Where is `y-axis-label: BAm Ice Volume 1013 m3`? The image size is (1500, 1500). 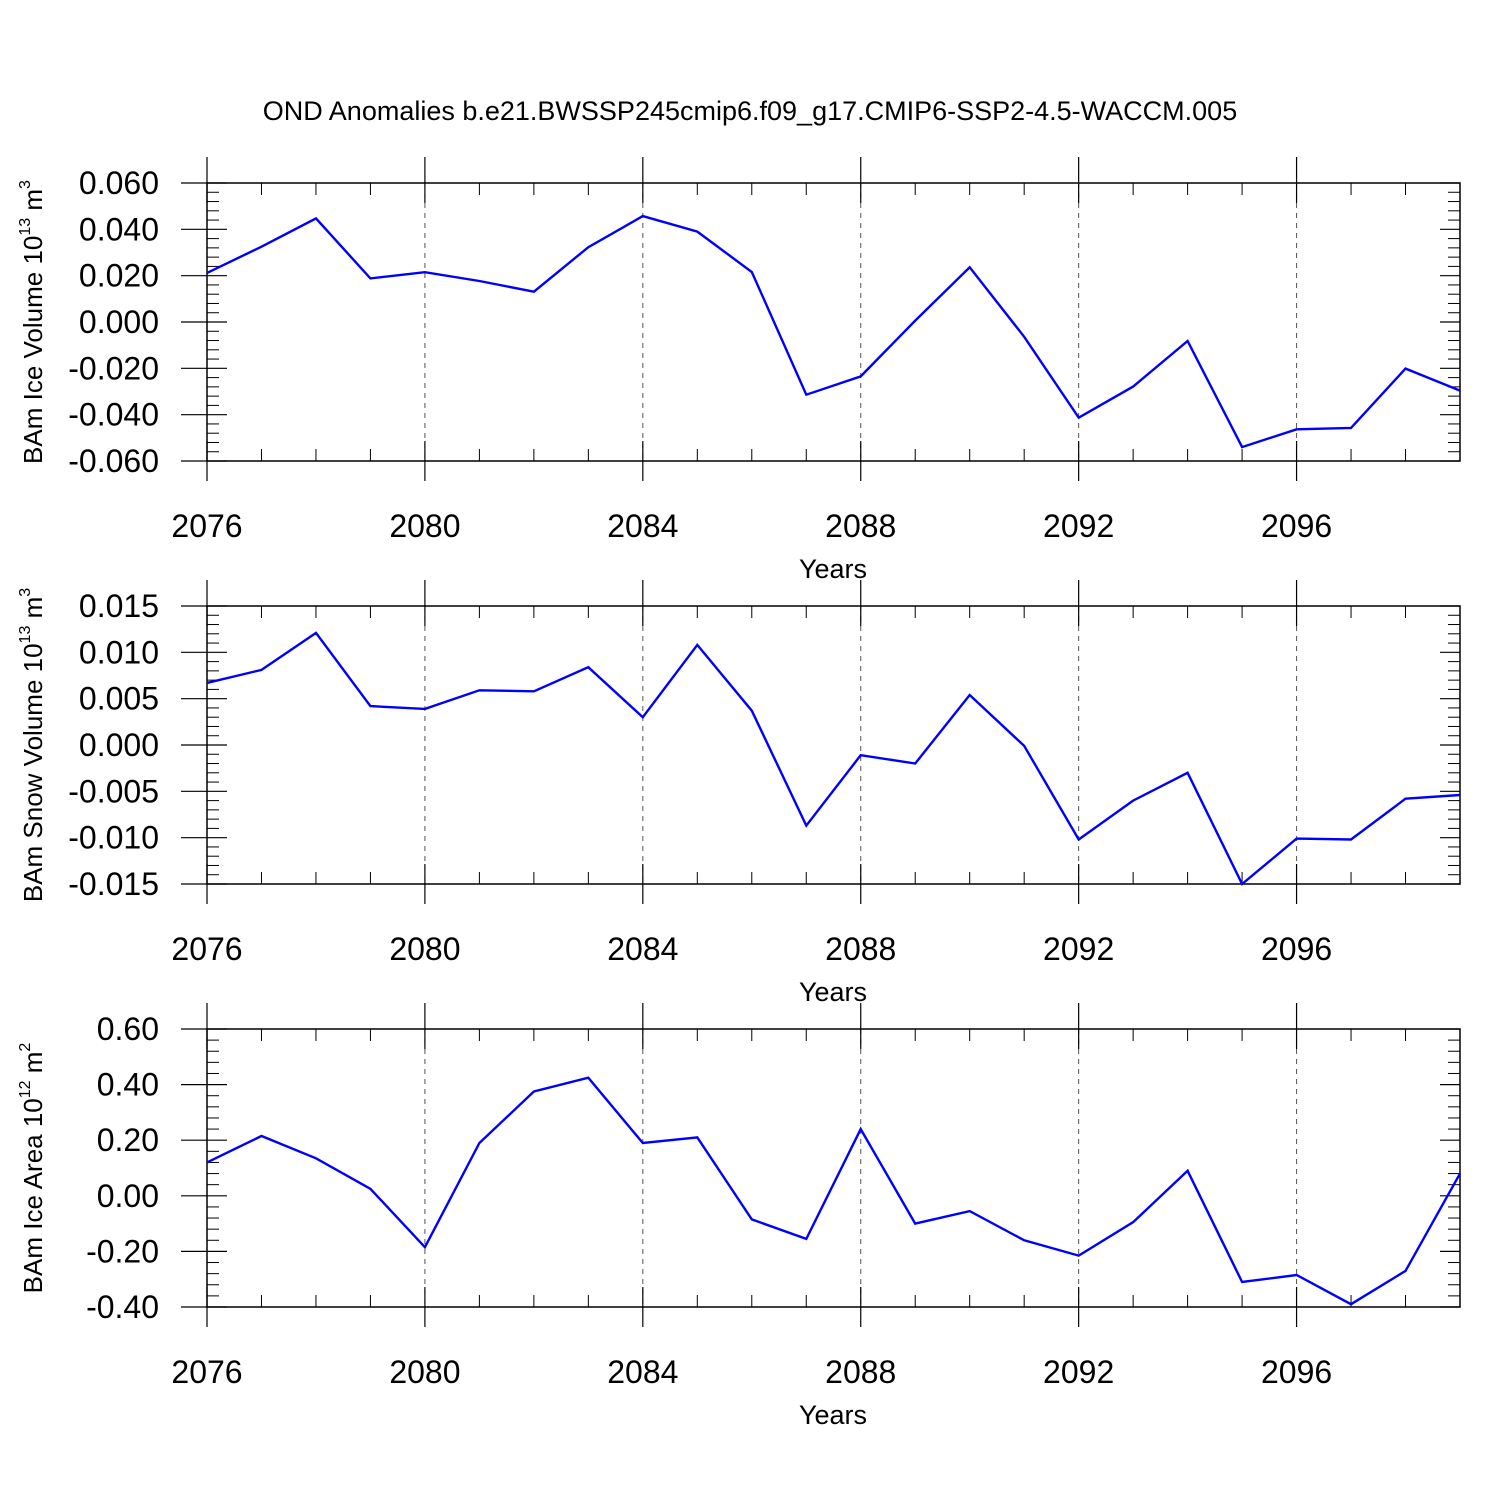
y-axis-label: BAm Ice Volume 1013 m3 is located at coordinates (32, 322).